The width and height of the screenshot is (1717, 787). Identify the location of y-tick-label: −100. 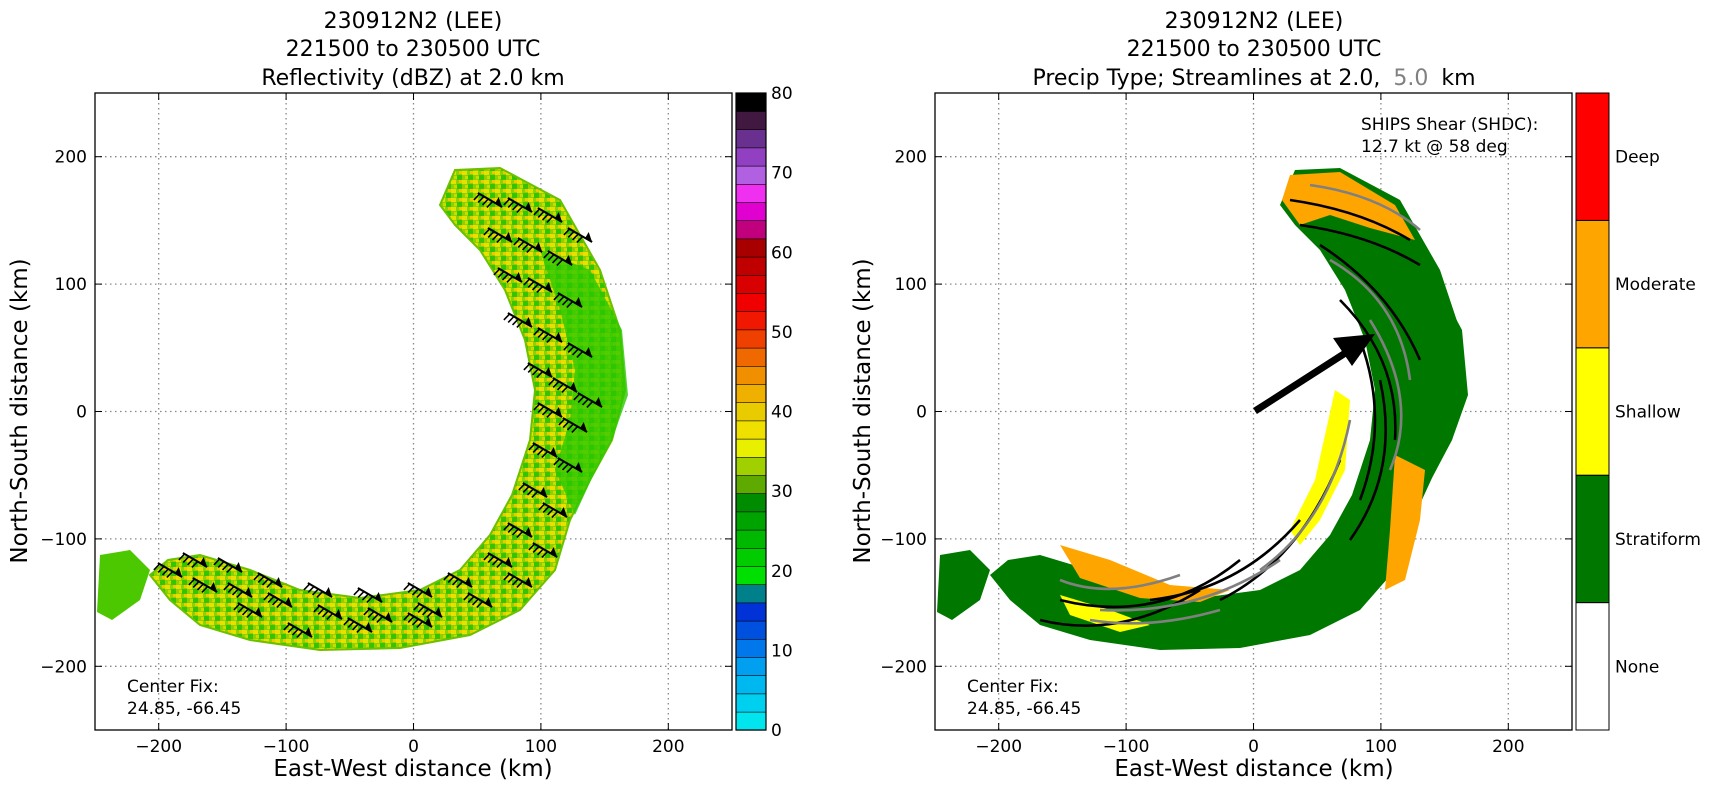
(903, 540).